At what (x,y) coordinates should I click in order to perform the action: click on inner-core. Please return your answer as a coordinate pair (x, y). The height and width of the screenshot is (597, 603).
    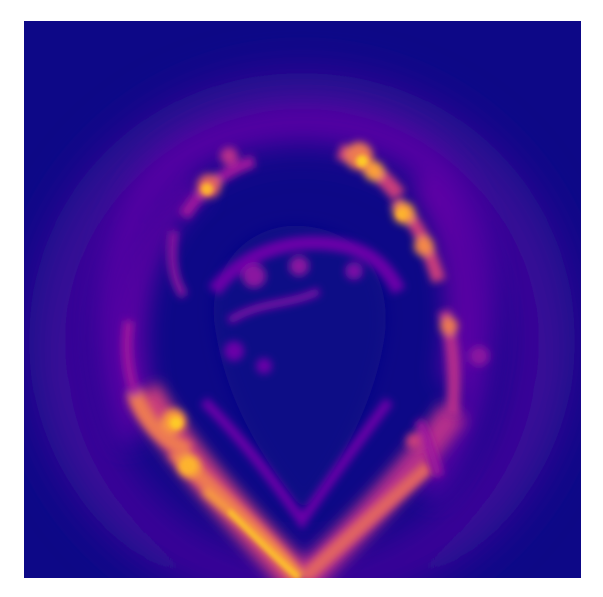
    Looking at the image, I should click on (299, 368).